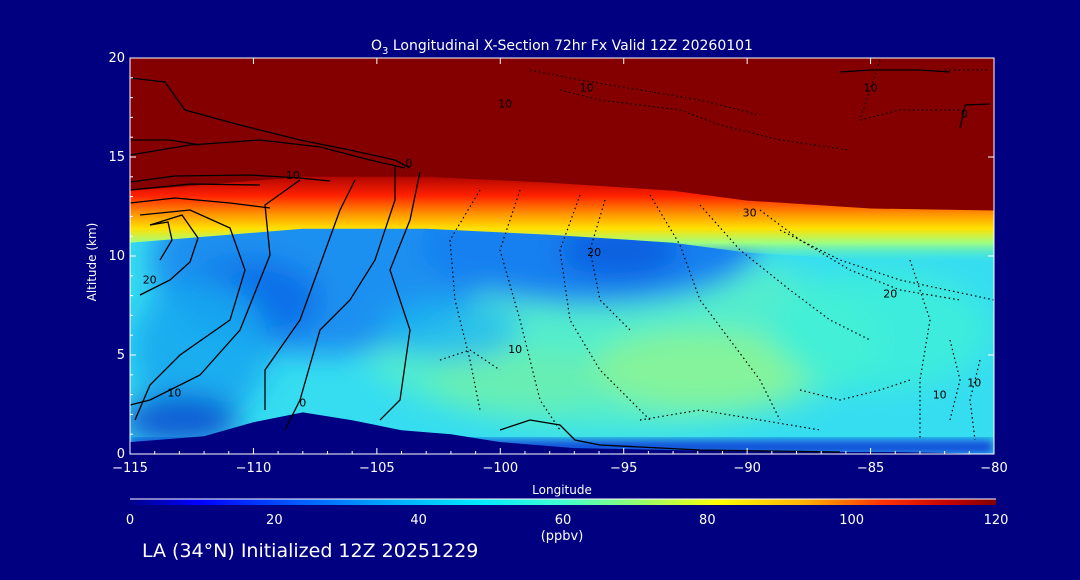  Describe the element at coordinates (418, 520) in the screenshot. I see `colorbar-tick-label: 40` at that location.